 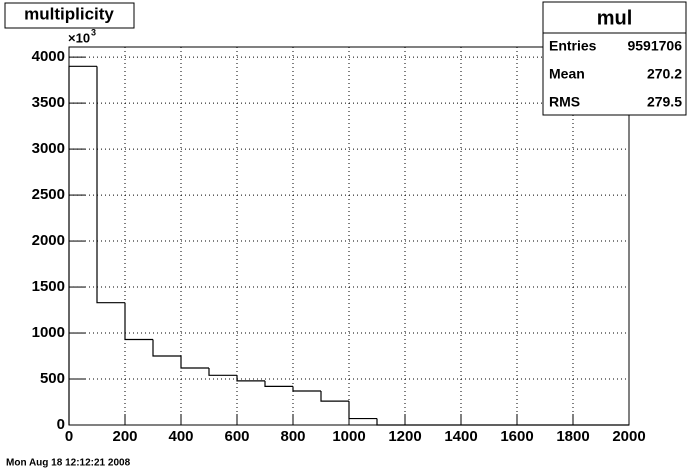 What do you see at coordinates (404, 436) in the screenshot?
I see `x-tick-label: 1200` at bounding box center [404, 436].